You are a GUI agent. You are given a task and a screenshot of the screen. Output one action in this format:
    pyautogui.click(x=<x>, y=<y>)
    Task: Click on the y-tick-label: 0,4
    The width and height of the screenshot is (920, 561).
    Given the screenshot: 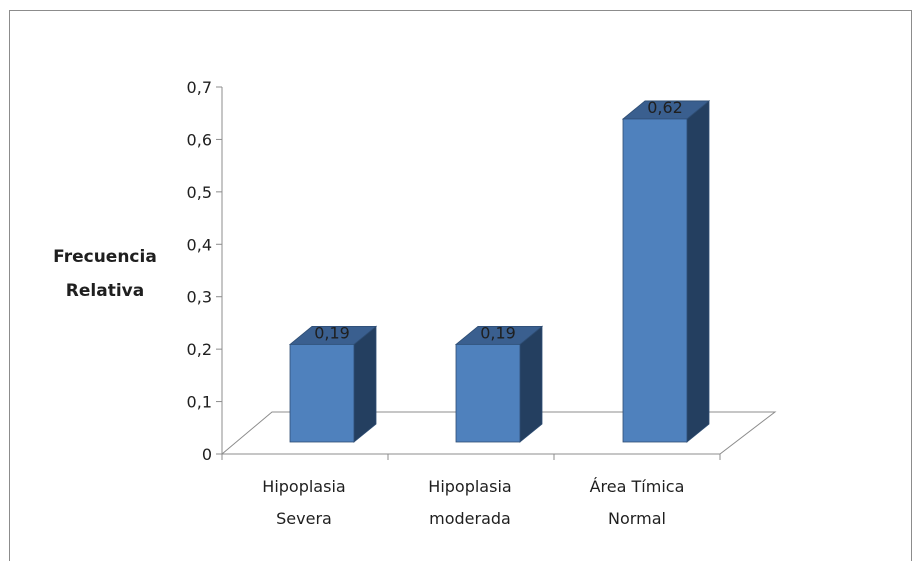 What is the action you would take?
    pyautogui.click(x=199, y=244)
    